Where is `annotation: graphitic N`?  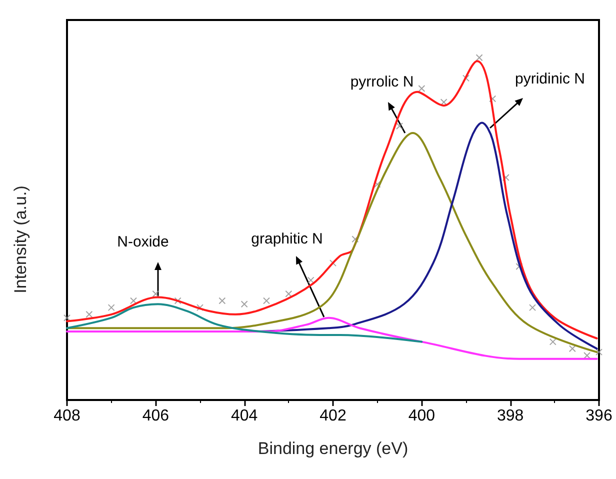
annotation: graphitic N is located at coordinates (287, 239).